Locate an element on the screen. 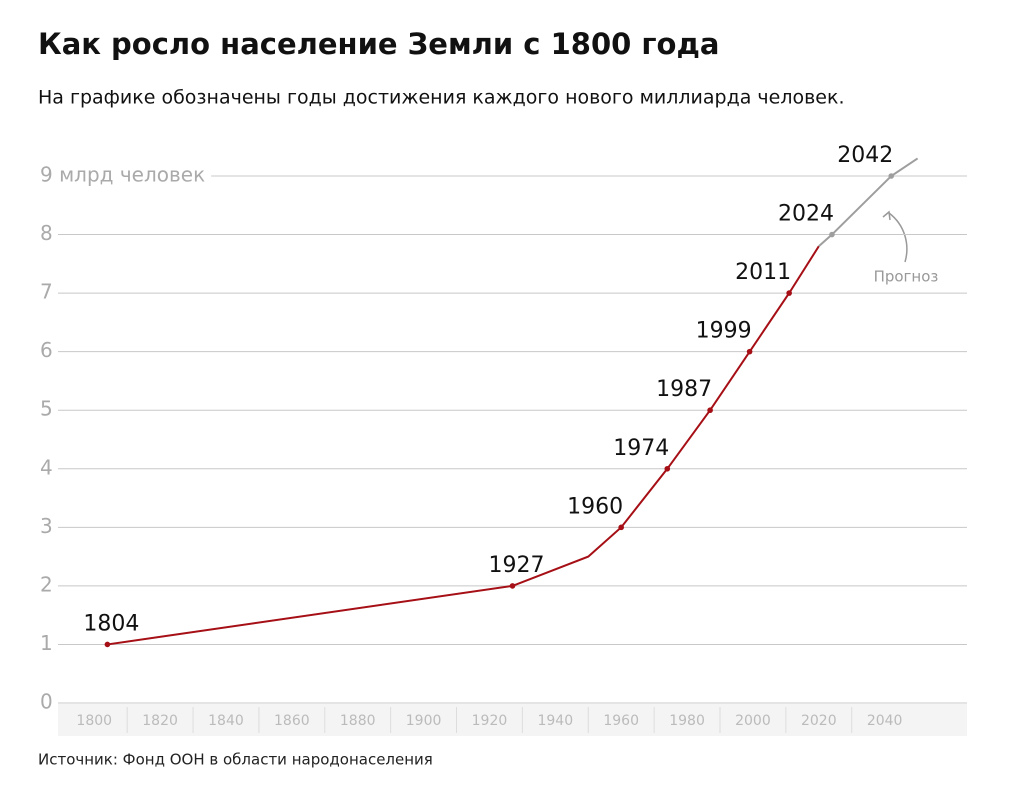 This screenshot has width=1024, height=797. y-tick-label: 0 is located at coordinates (46, 702).